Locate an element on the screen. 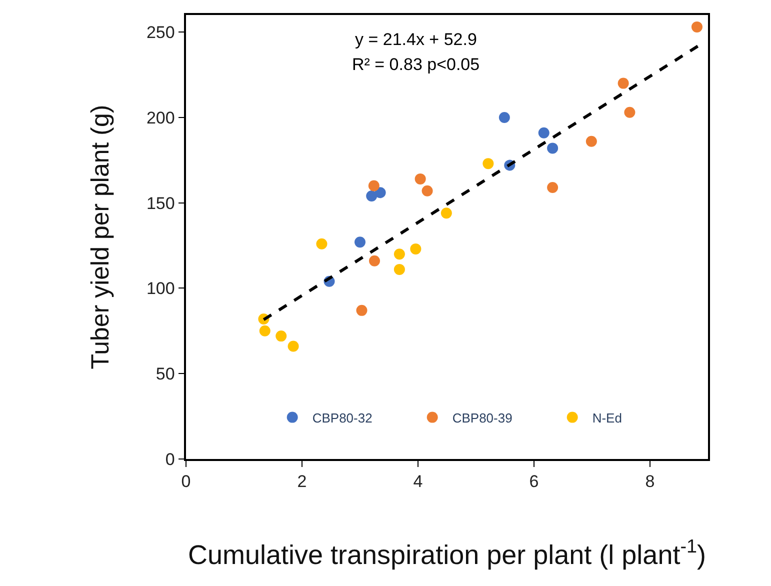 Image resolution: width=771 pixels, height=586 pixels. y-axis-title: Tuber yield per plant (g) is located at coordinates (100, 237).